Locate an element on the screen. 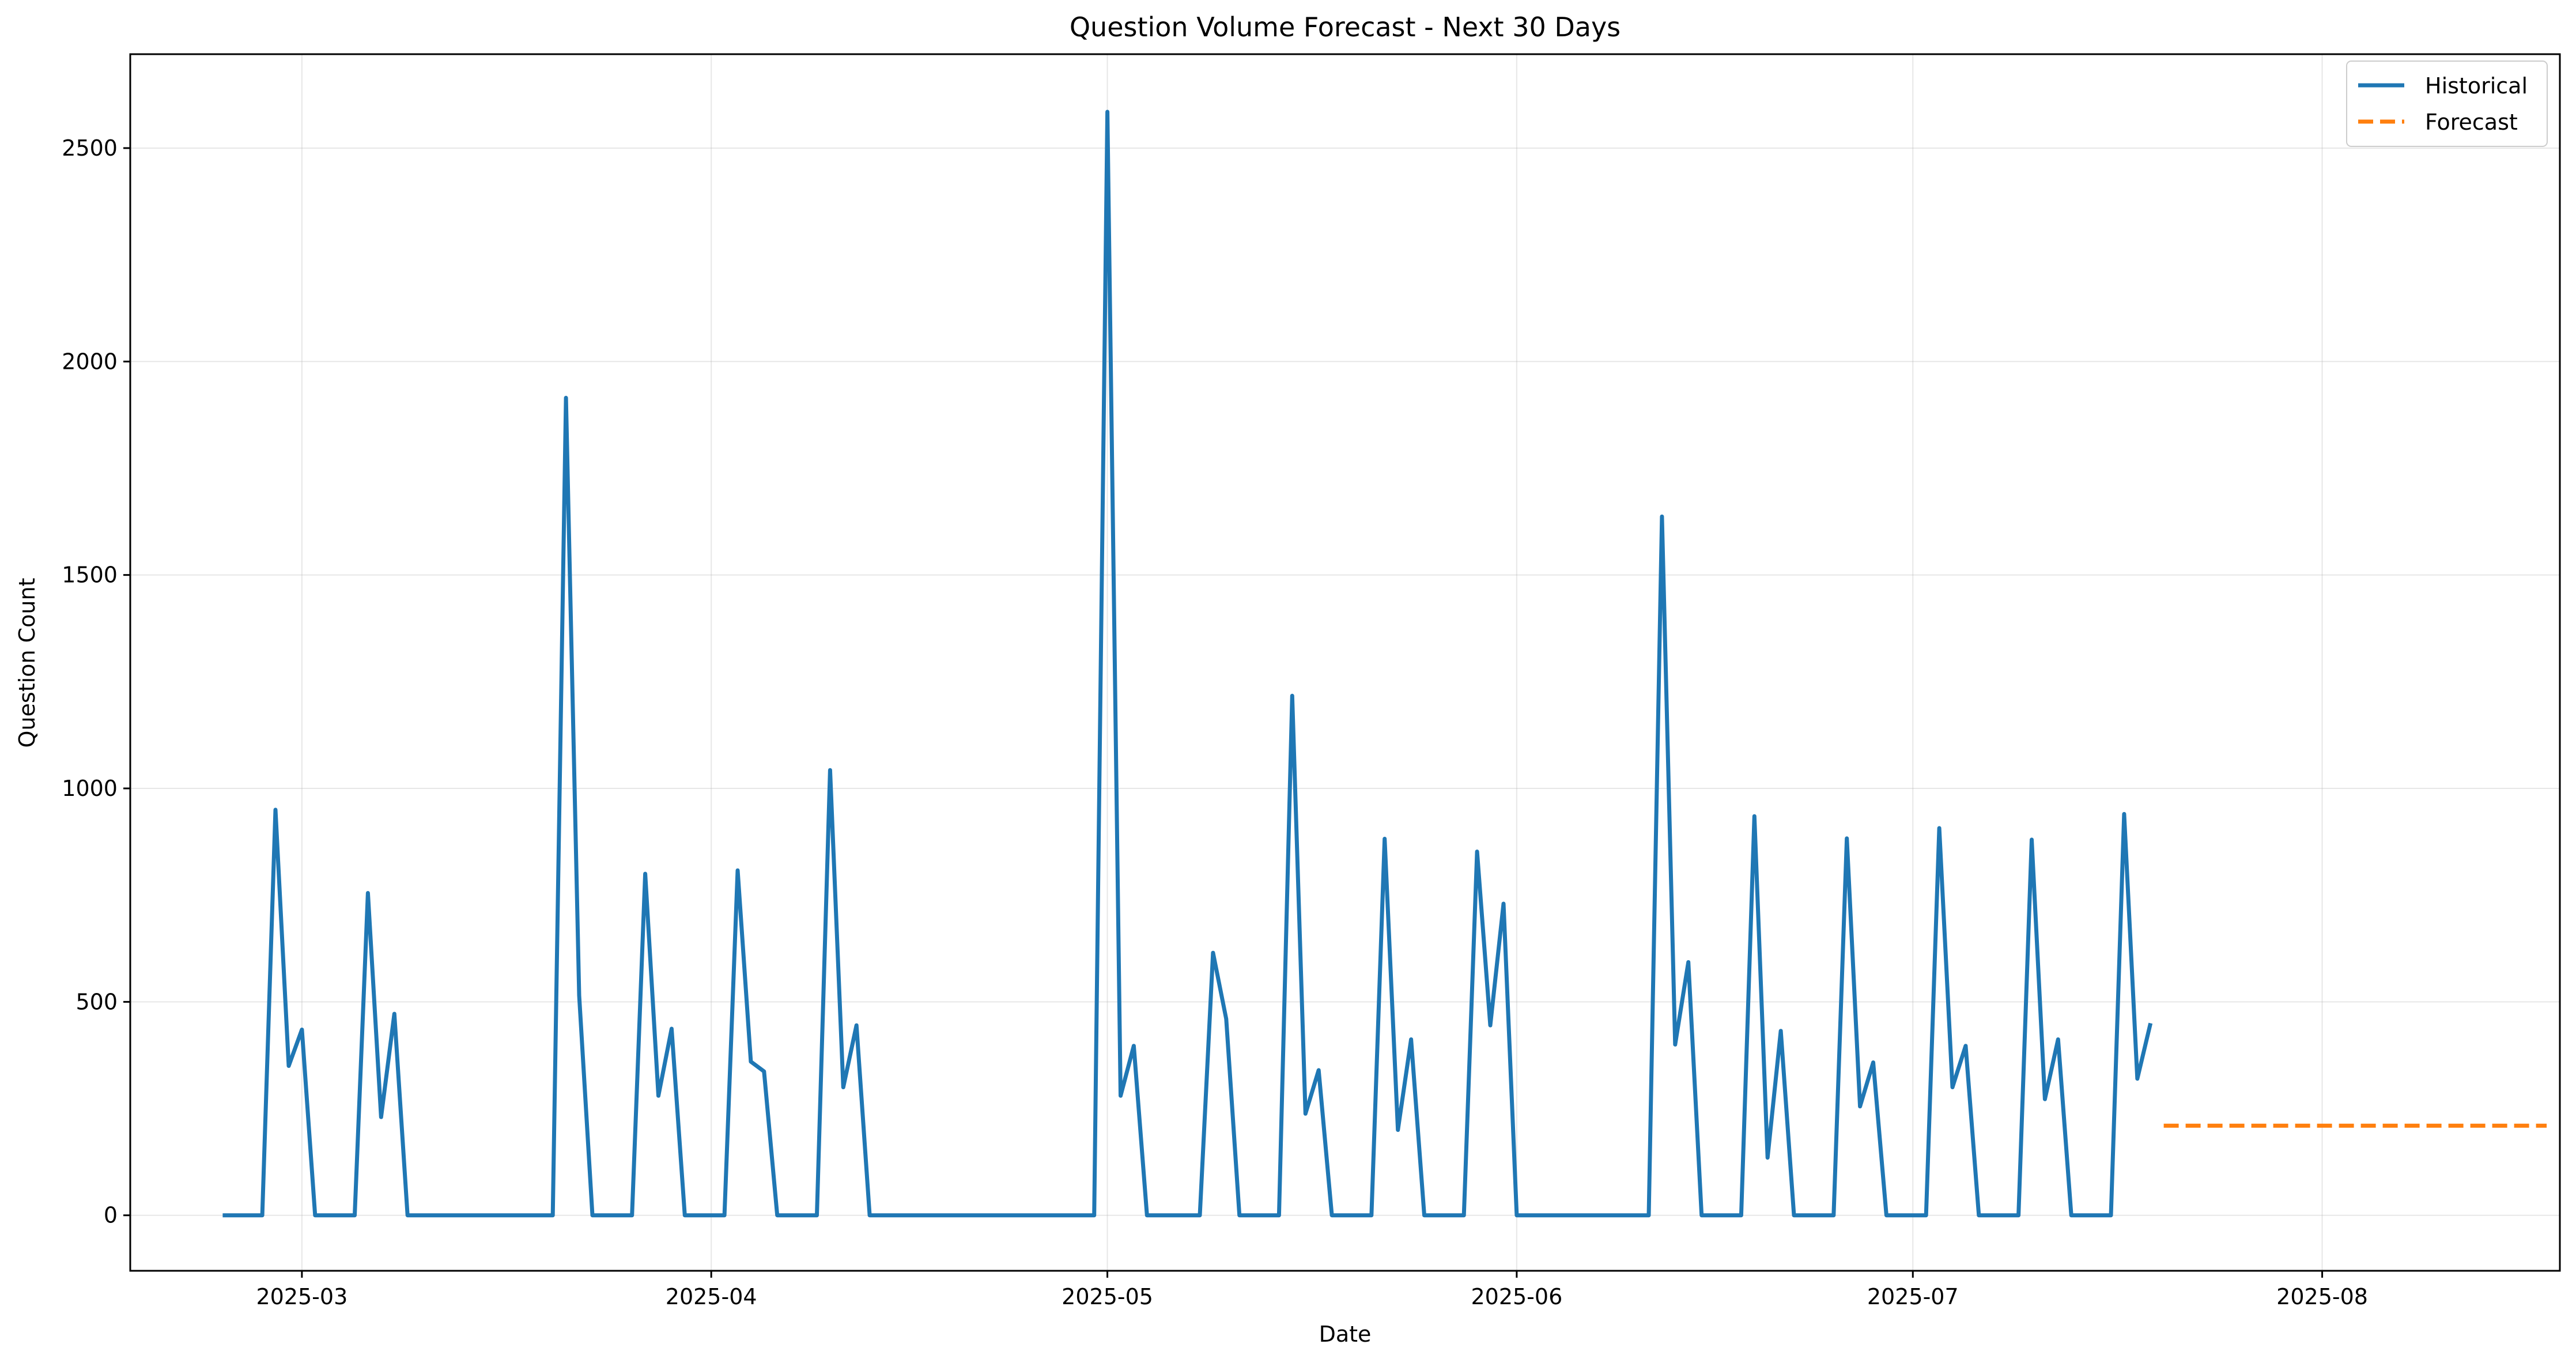  legend: Historical Forecast is located at coordinates (2447, 104).